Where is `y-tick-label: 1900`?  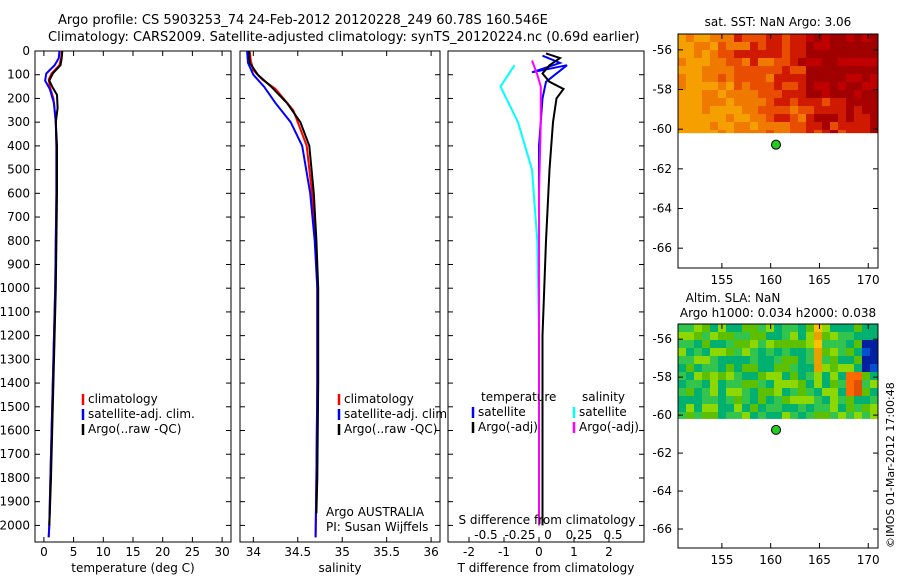
y-tick-label: 1900 is located at coordinates (15, 502).